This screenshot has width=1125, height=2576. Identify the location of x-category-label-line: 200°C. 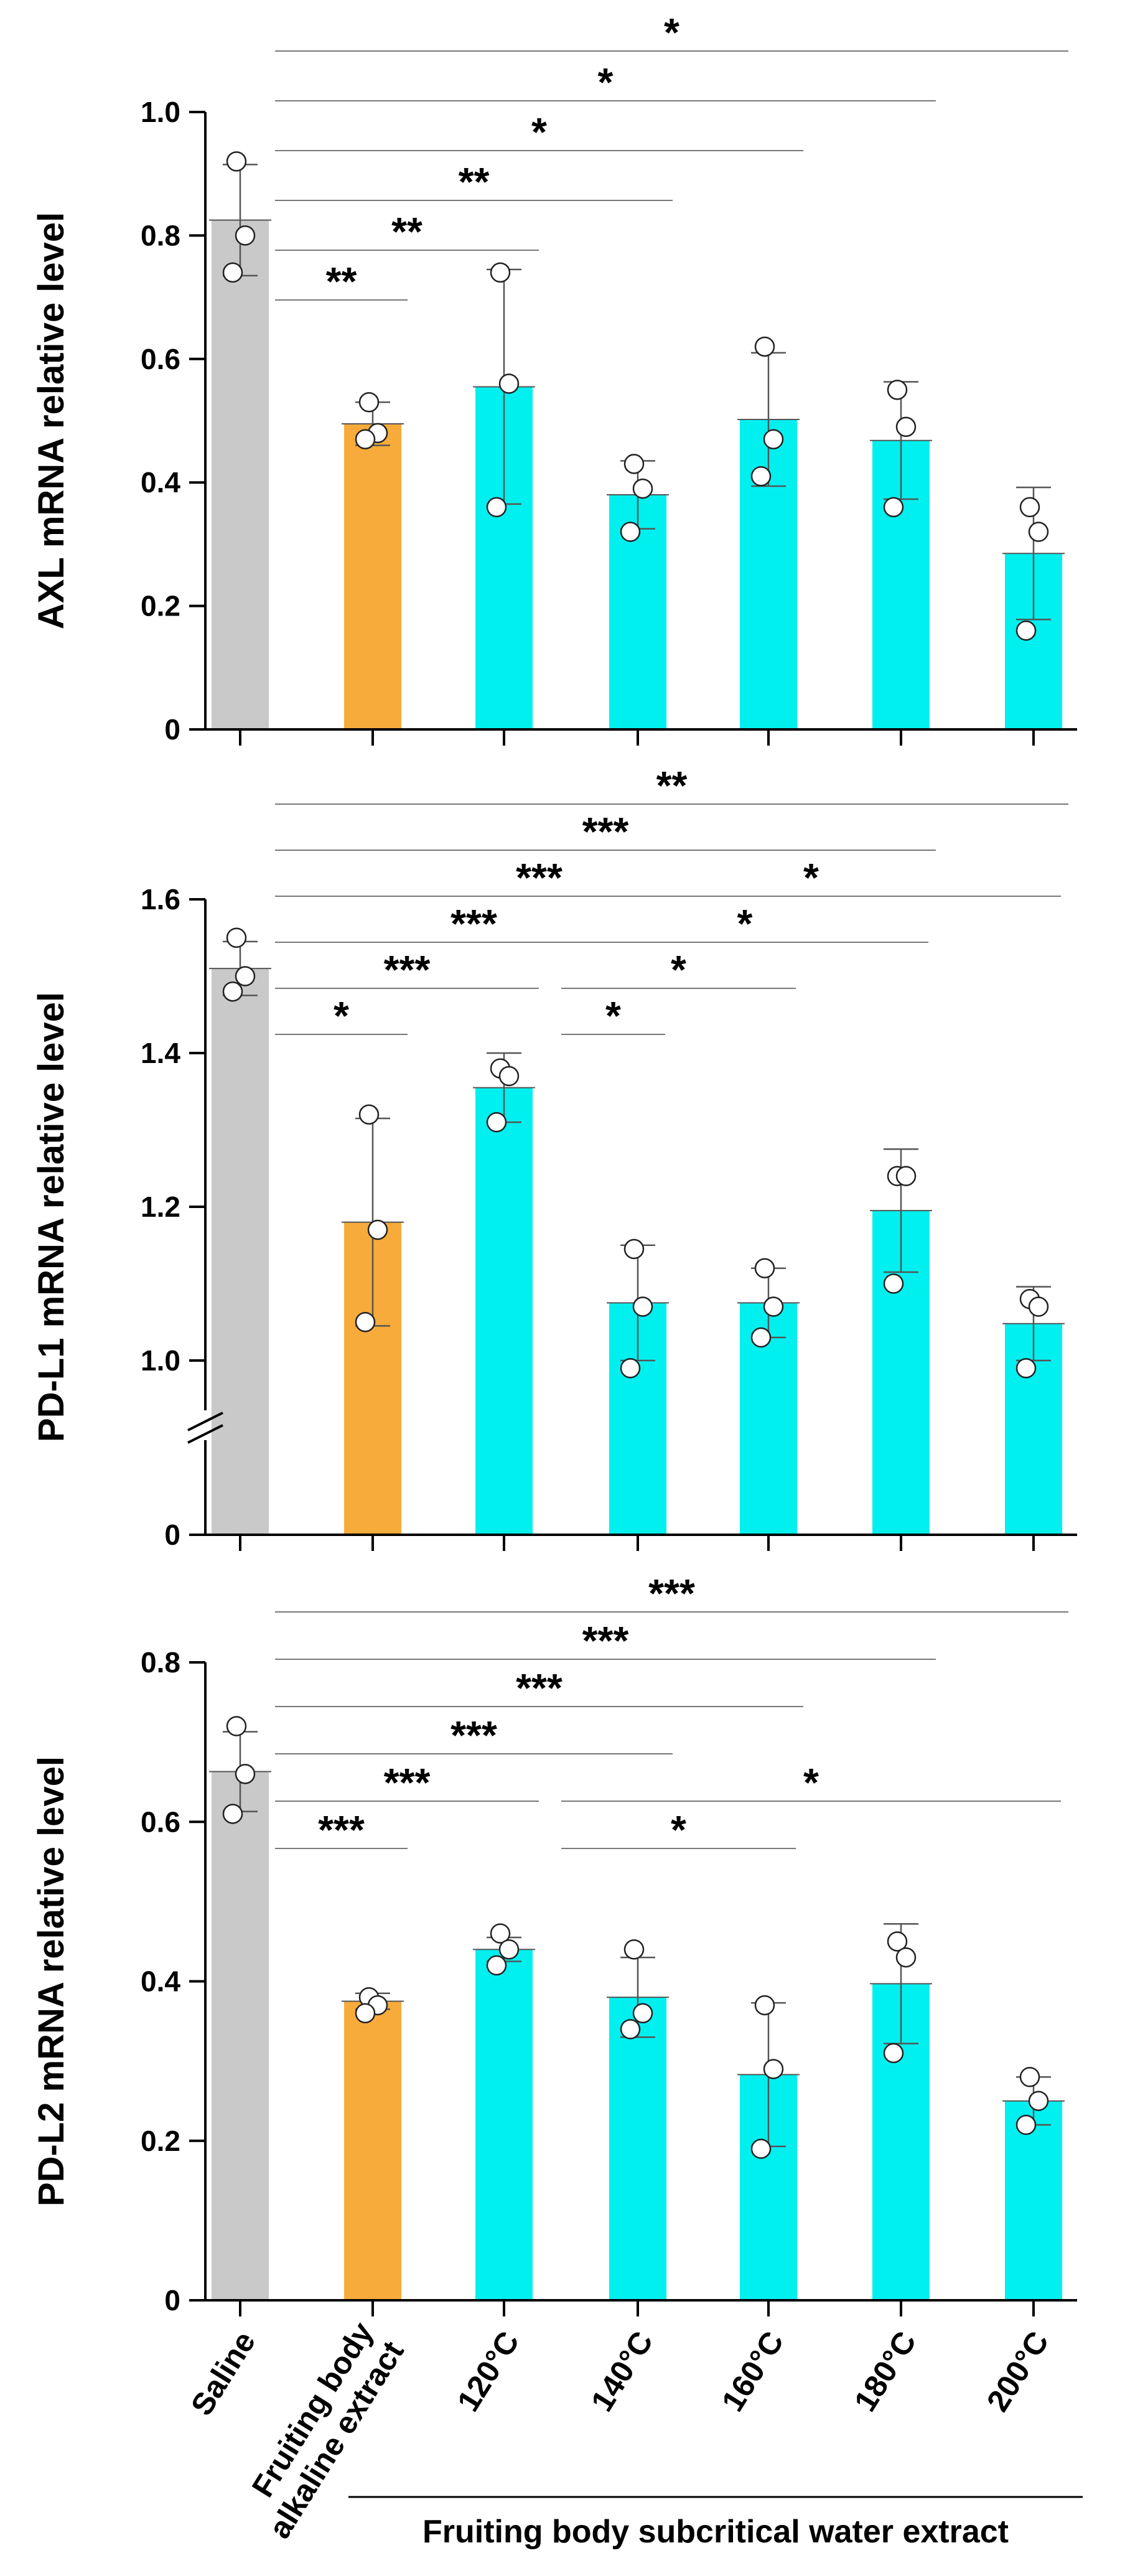
(1017, 2371).